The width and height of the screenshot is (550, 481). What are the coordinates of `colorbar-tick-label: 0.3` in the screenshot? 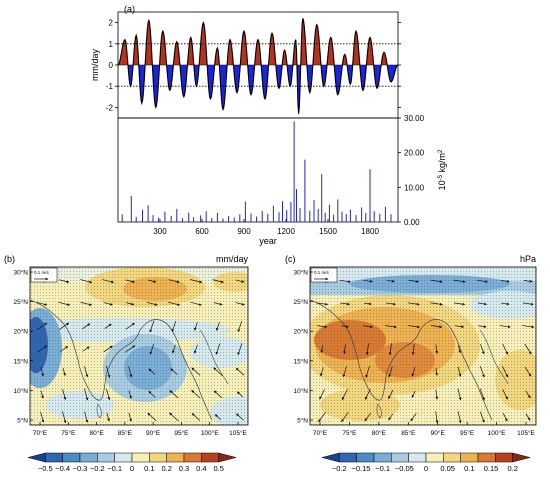 It's located at (184, 468).